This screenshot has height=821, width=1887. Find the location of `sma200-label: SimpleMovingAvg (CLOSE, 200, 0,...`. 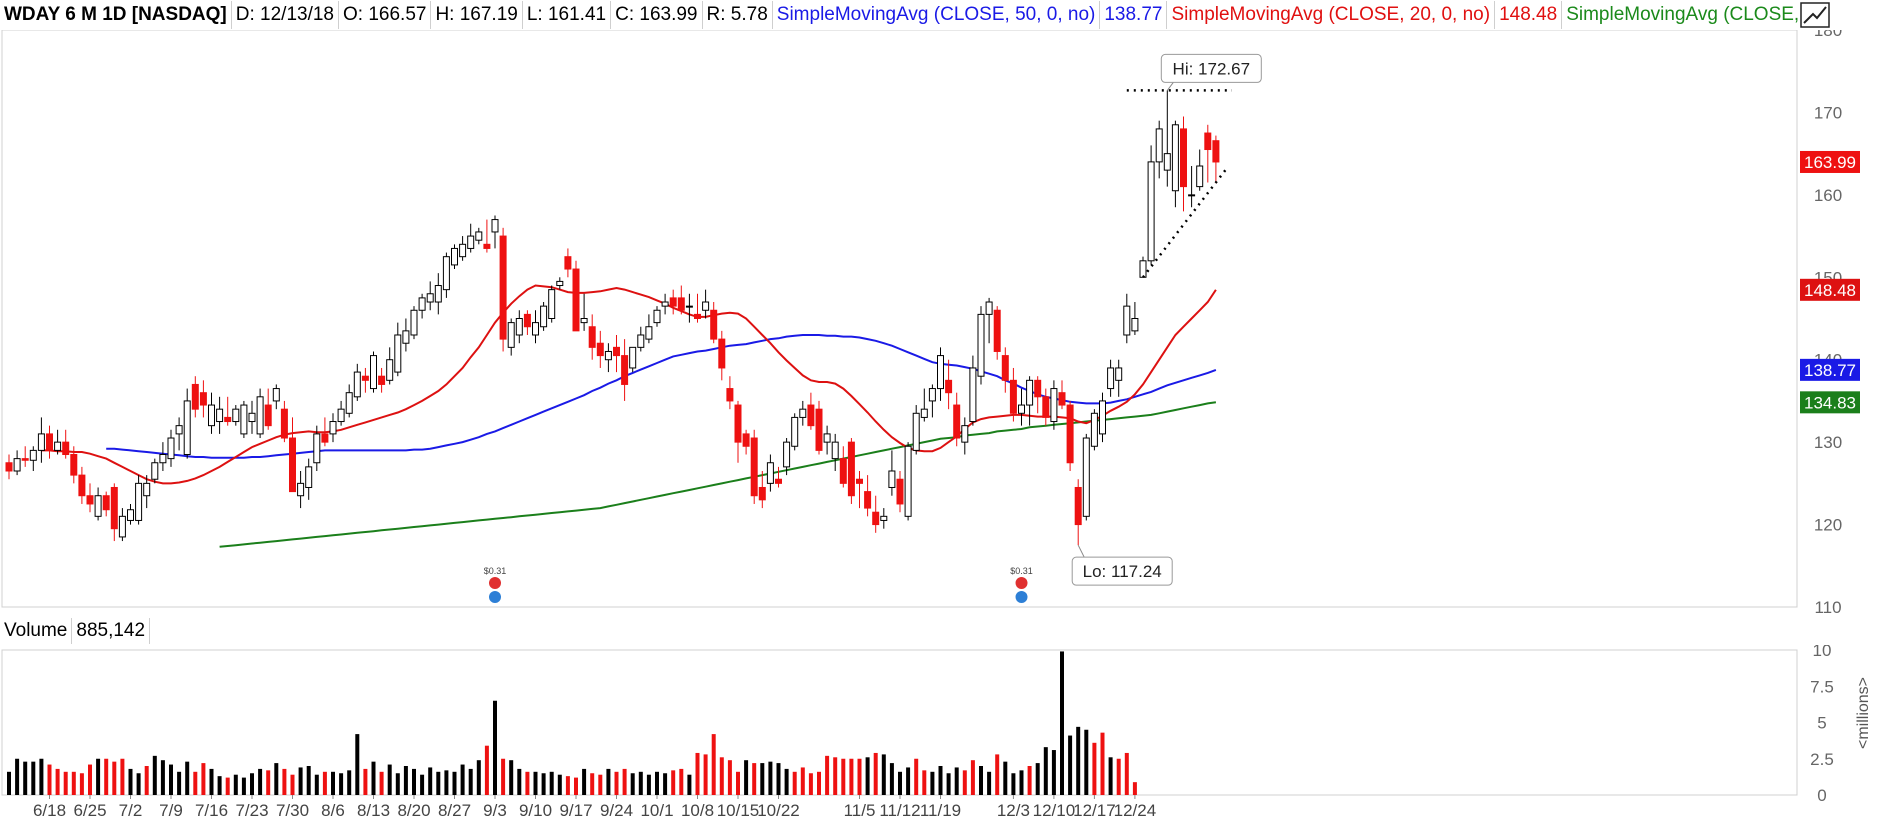

sma200-label: SimpleMovingAvg (CLOSE, 200, 0,... is located at coordinates (1686, 15).